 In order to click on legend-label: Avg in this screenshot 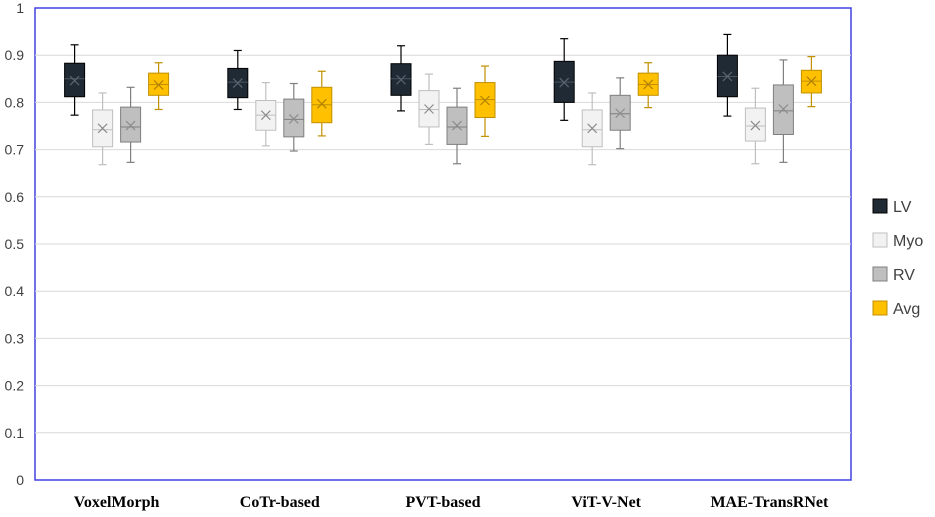, I will do `click(906, 309)`.